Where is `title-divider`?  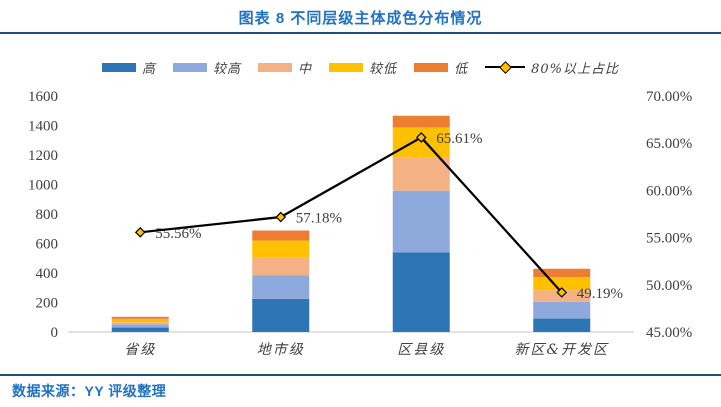
title-divider is located at coordinates (360, 33).